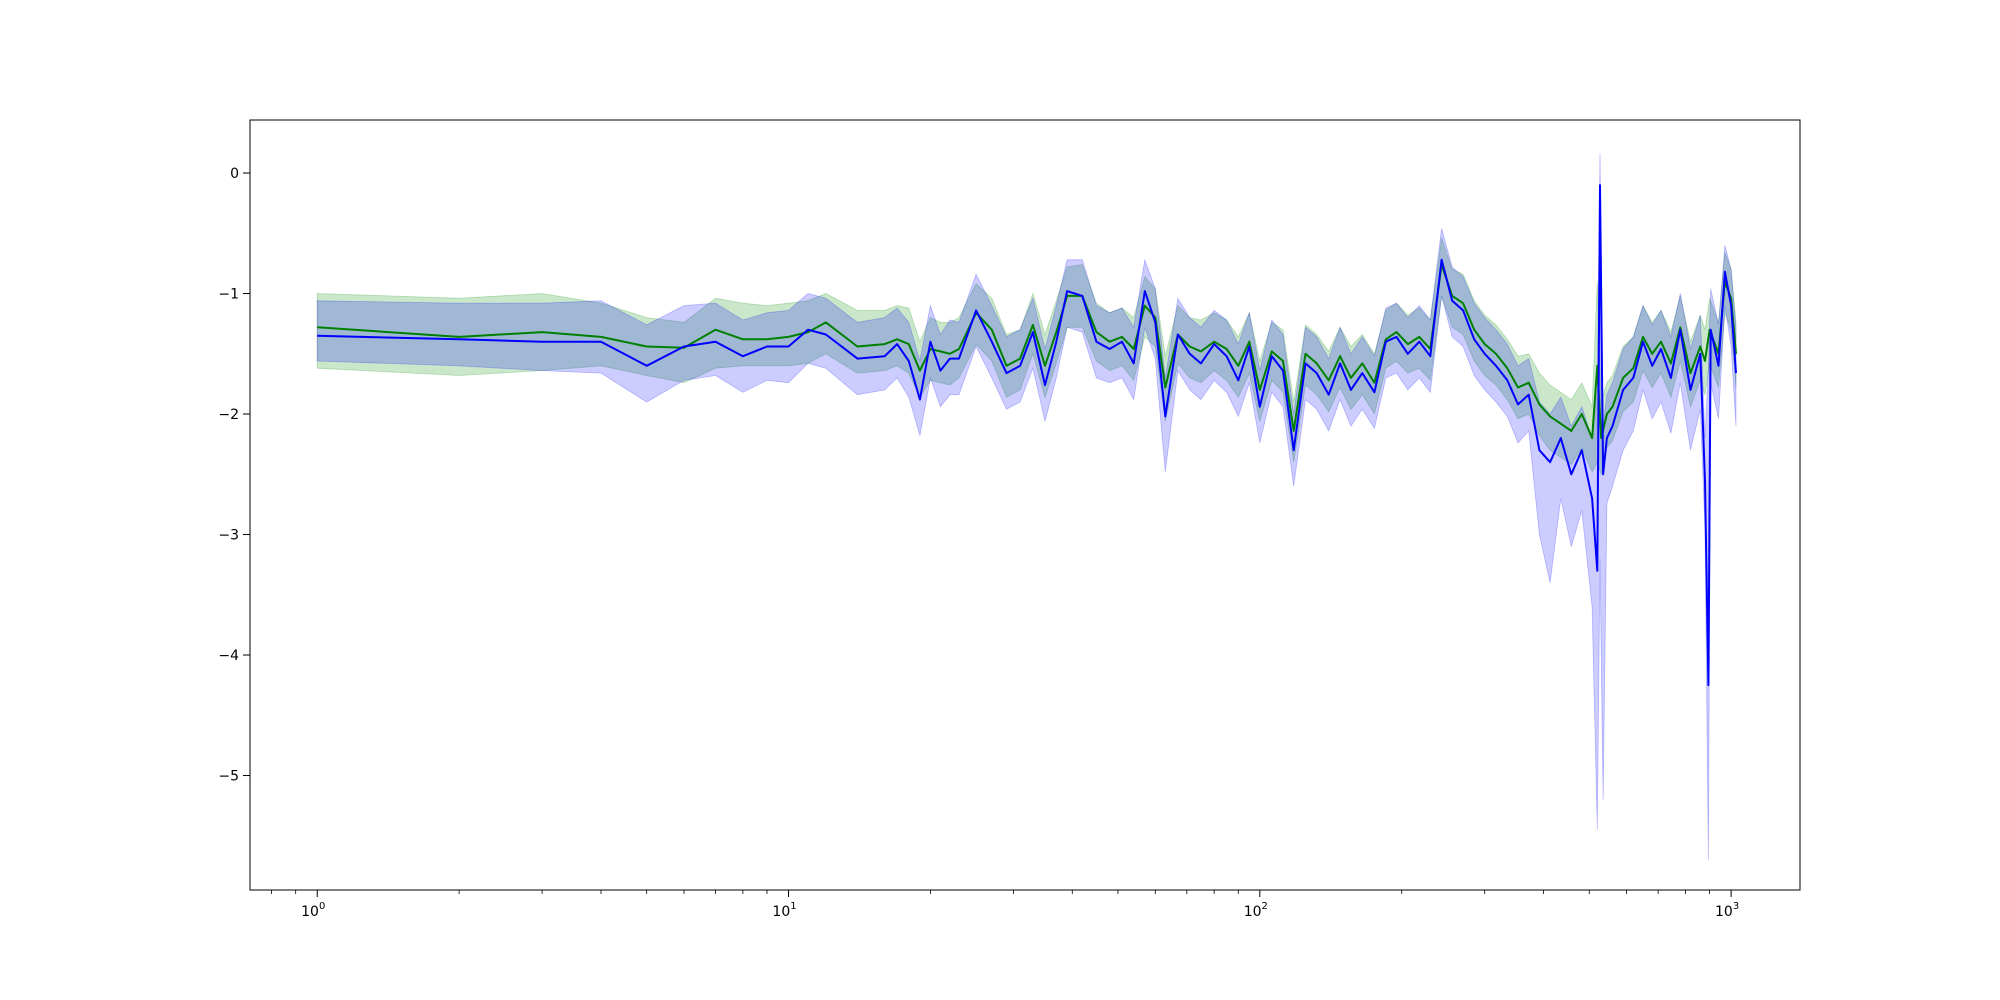  What do you see at coordinates (228, 656) in the screenshot?
I see `y-tick-label-4: −4` at bounding box center [228, 656].